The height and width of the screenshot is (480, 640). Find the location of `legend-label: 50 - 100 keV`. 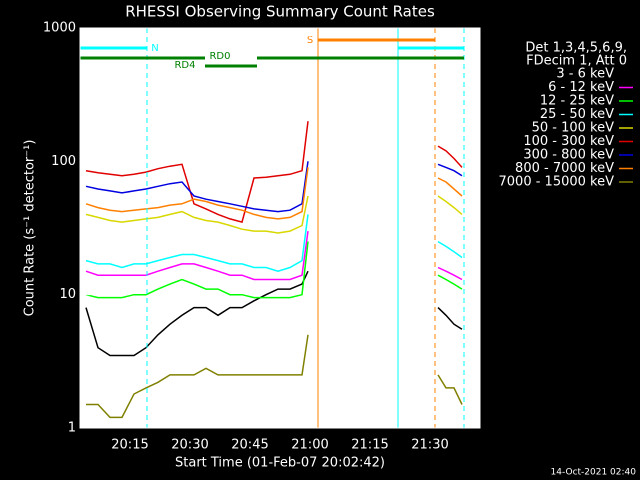

legend-label: 50 - 100 keV is located at coordinates (573, 128).